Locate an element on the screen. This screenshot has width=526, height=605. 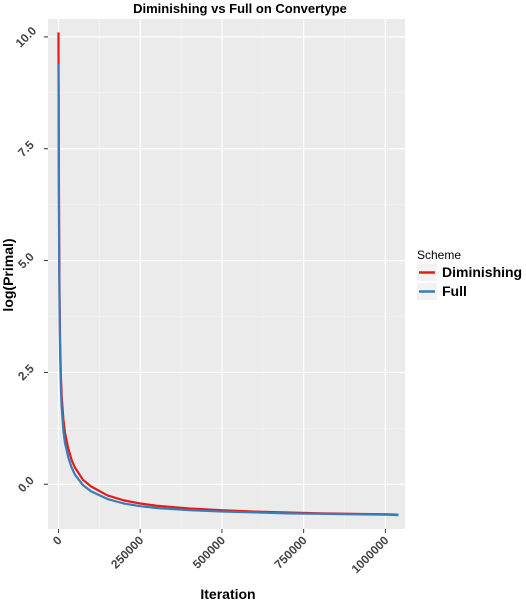
y-tick-label: 2.5 is located at coordinates (26, 372).